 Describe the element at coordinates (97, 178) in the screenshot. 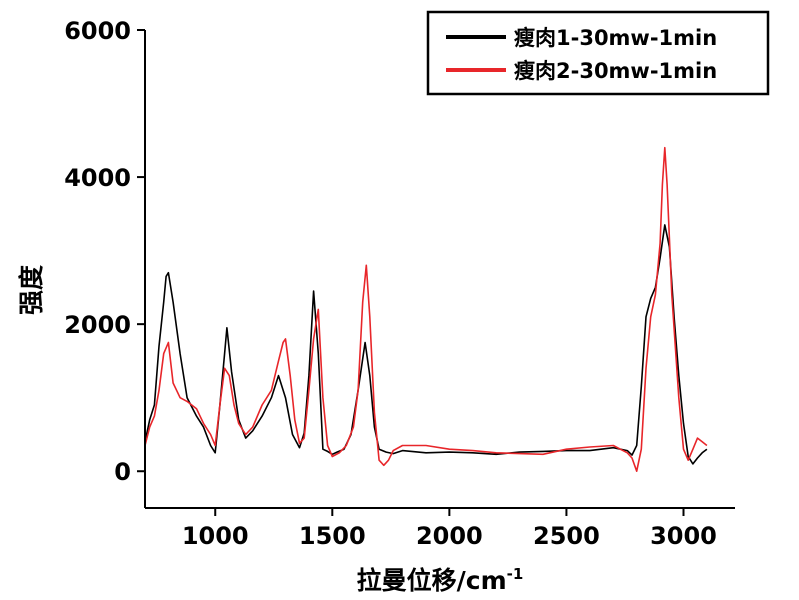

I see `y-tick-label: 4000` at that location.